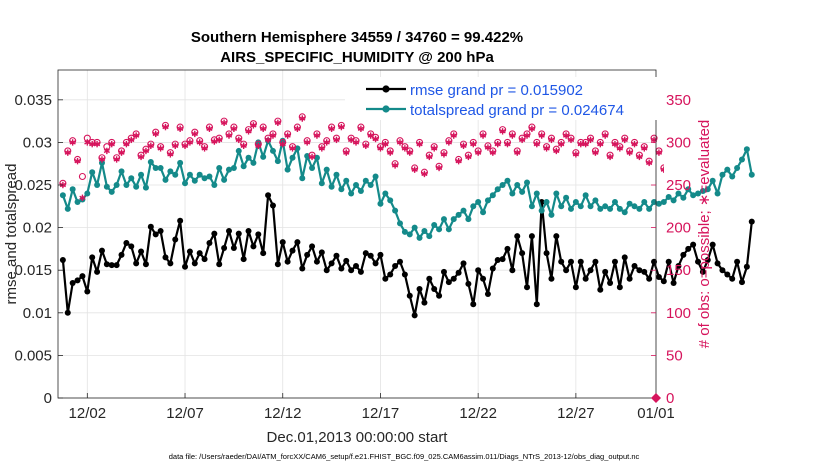 Image resolution: width=830 pixels, height=470 pixels. I want to click on y-tick-label: 0.01, so click(37, 313).